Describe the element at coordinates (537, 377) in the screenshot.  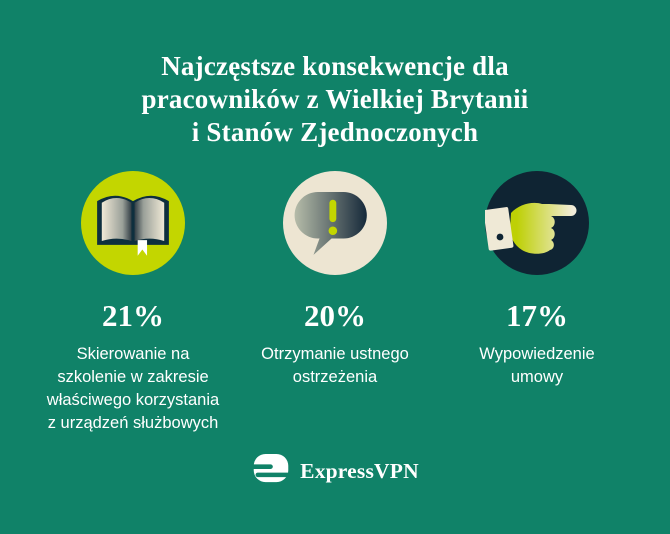
I see `stat-label-line: umowy` at that location.